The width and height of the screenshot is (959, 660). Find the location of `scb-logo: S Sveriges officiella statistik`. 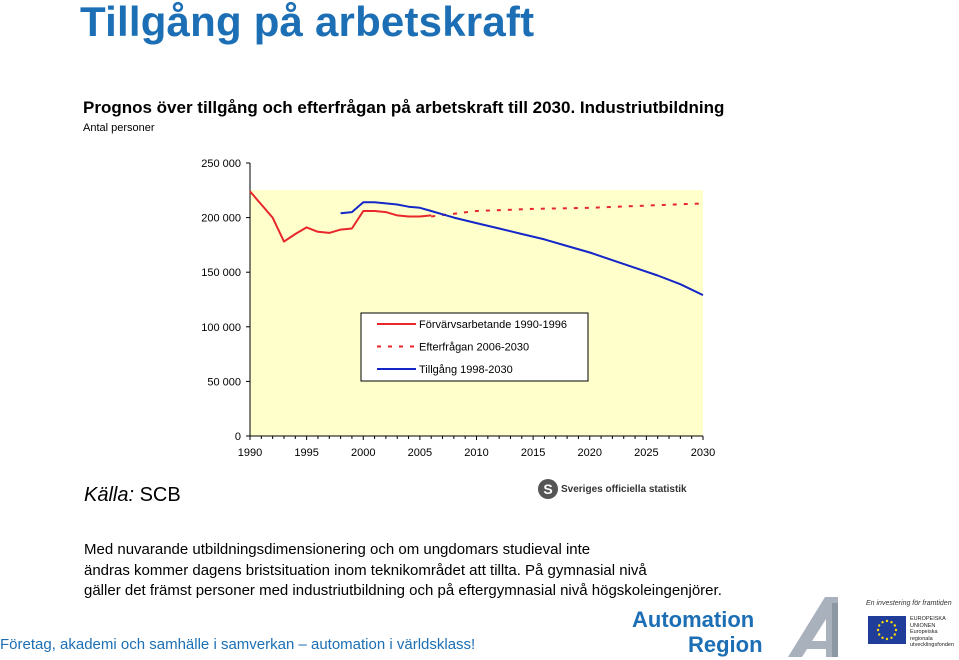

scb-logo: S Sveriges officiella statistik is located at coordinates (612, 489).